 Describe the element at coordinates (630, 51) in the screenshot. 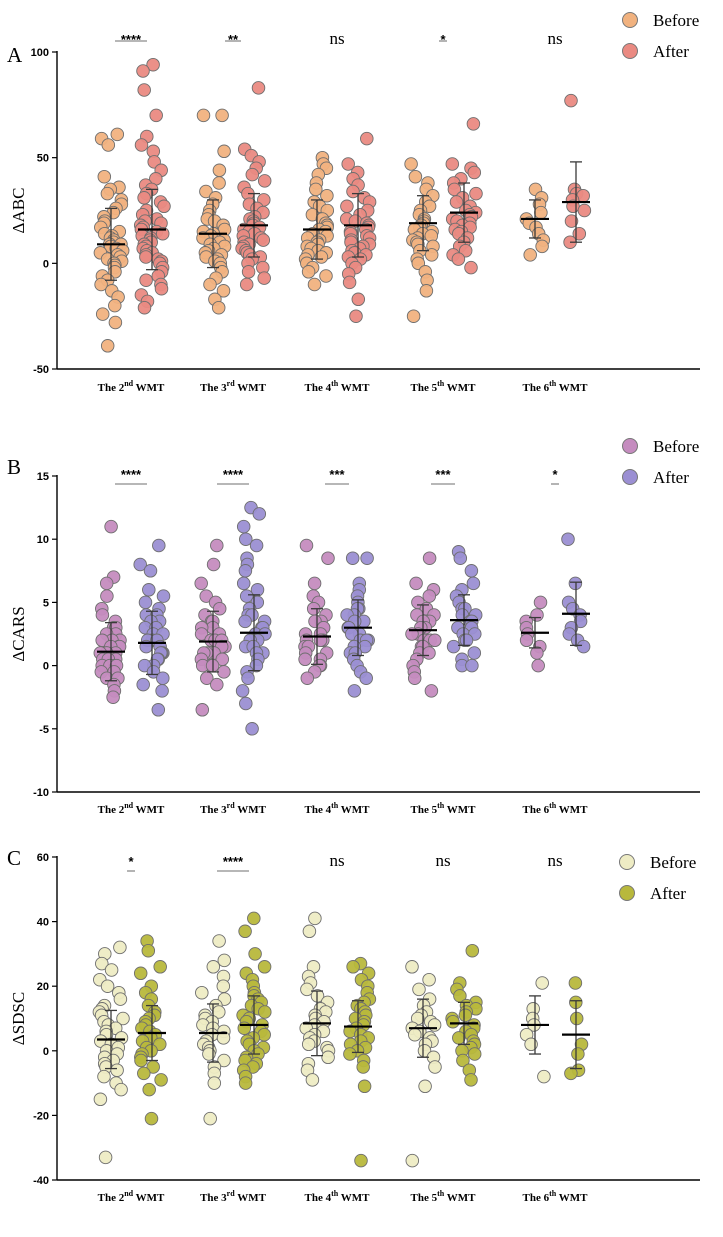

I see `legend-marker-after` at that location.